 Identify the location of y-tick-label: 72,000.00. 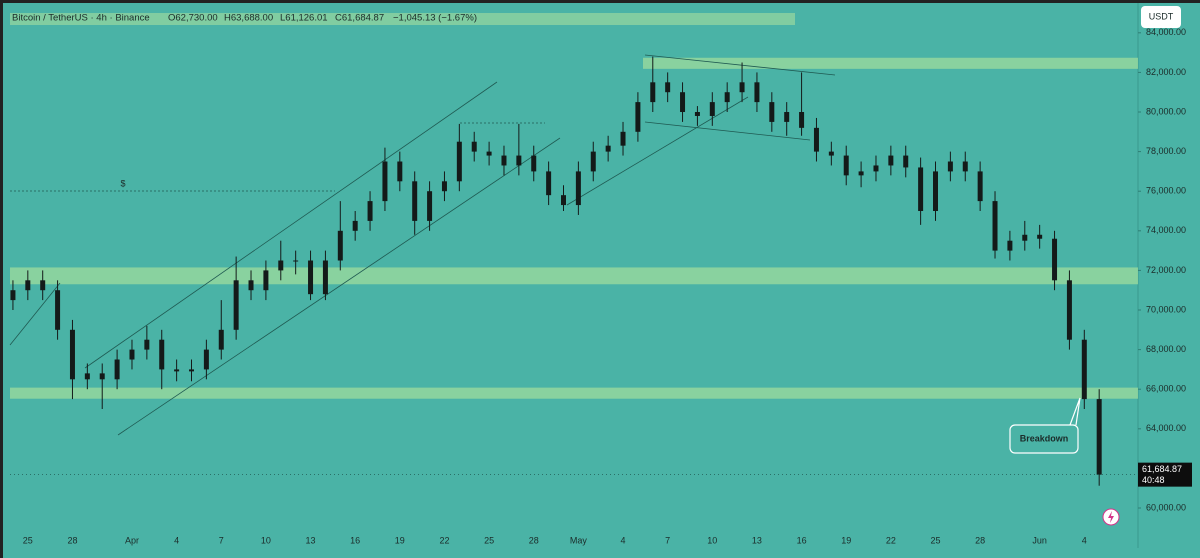
(1166, 270).